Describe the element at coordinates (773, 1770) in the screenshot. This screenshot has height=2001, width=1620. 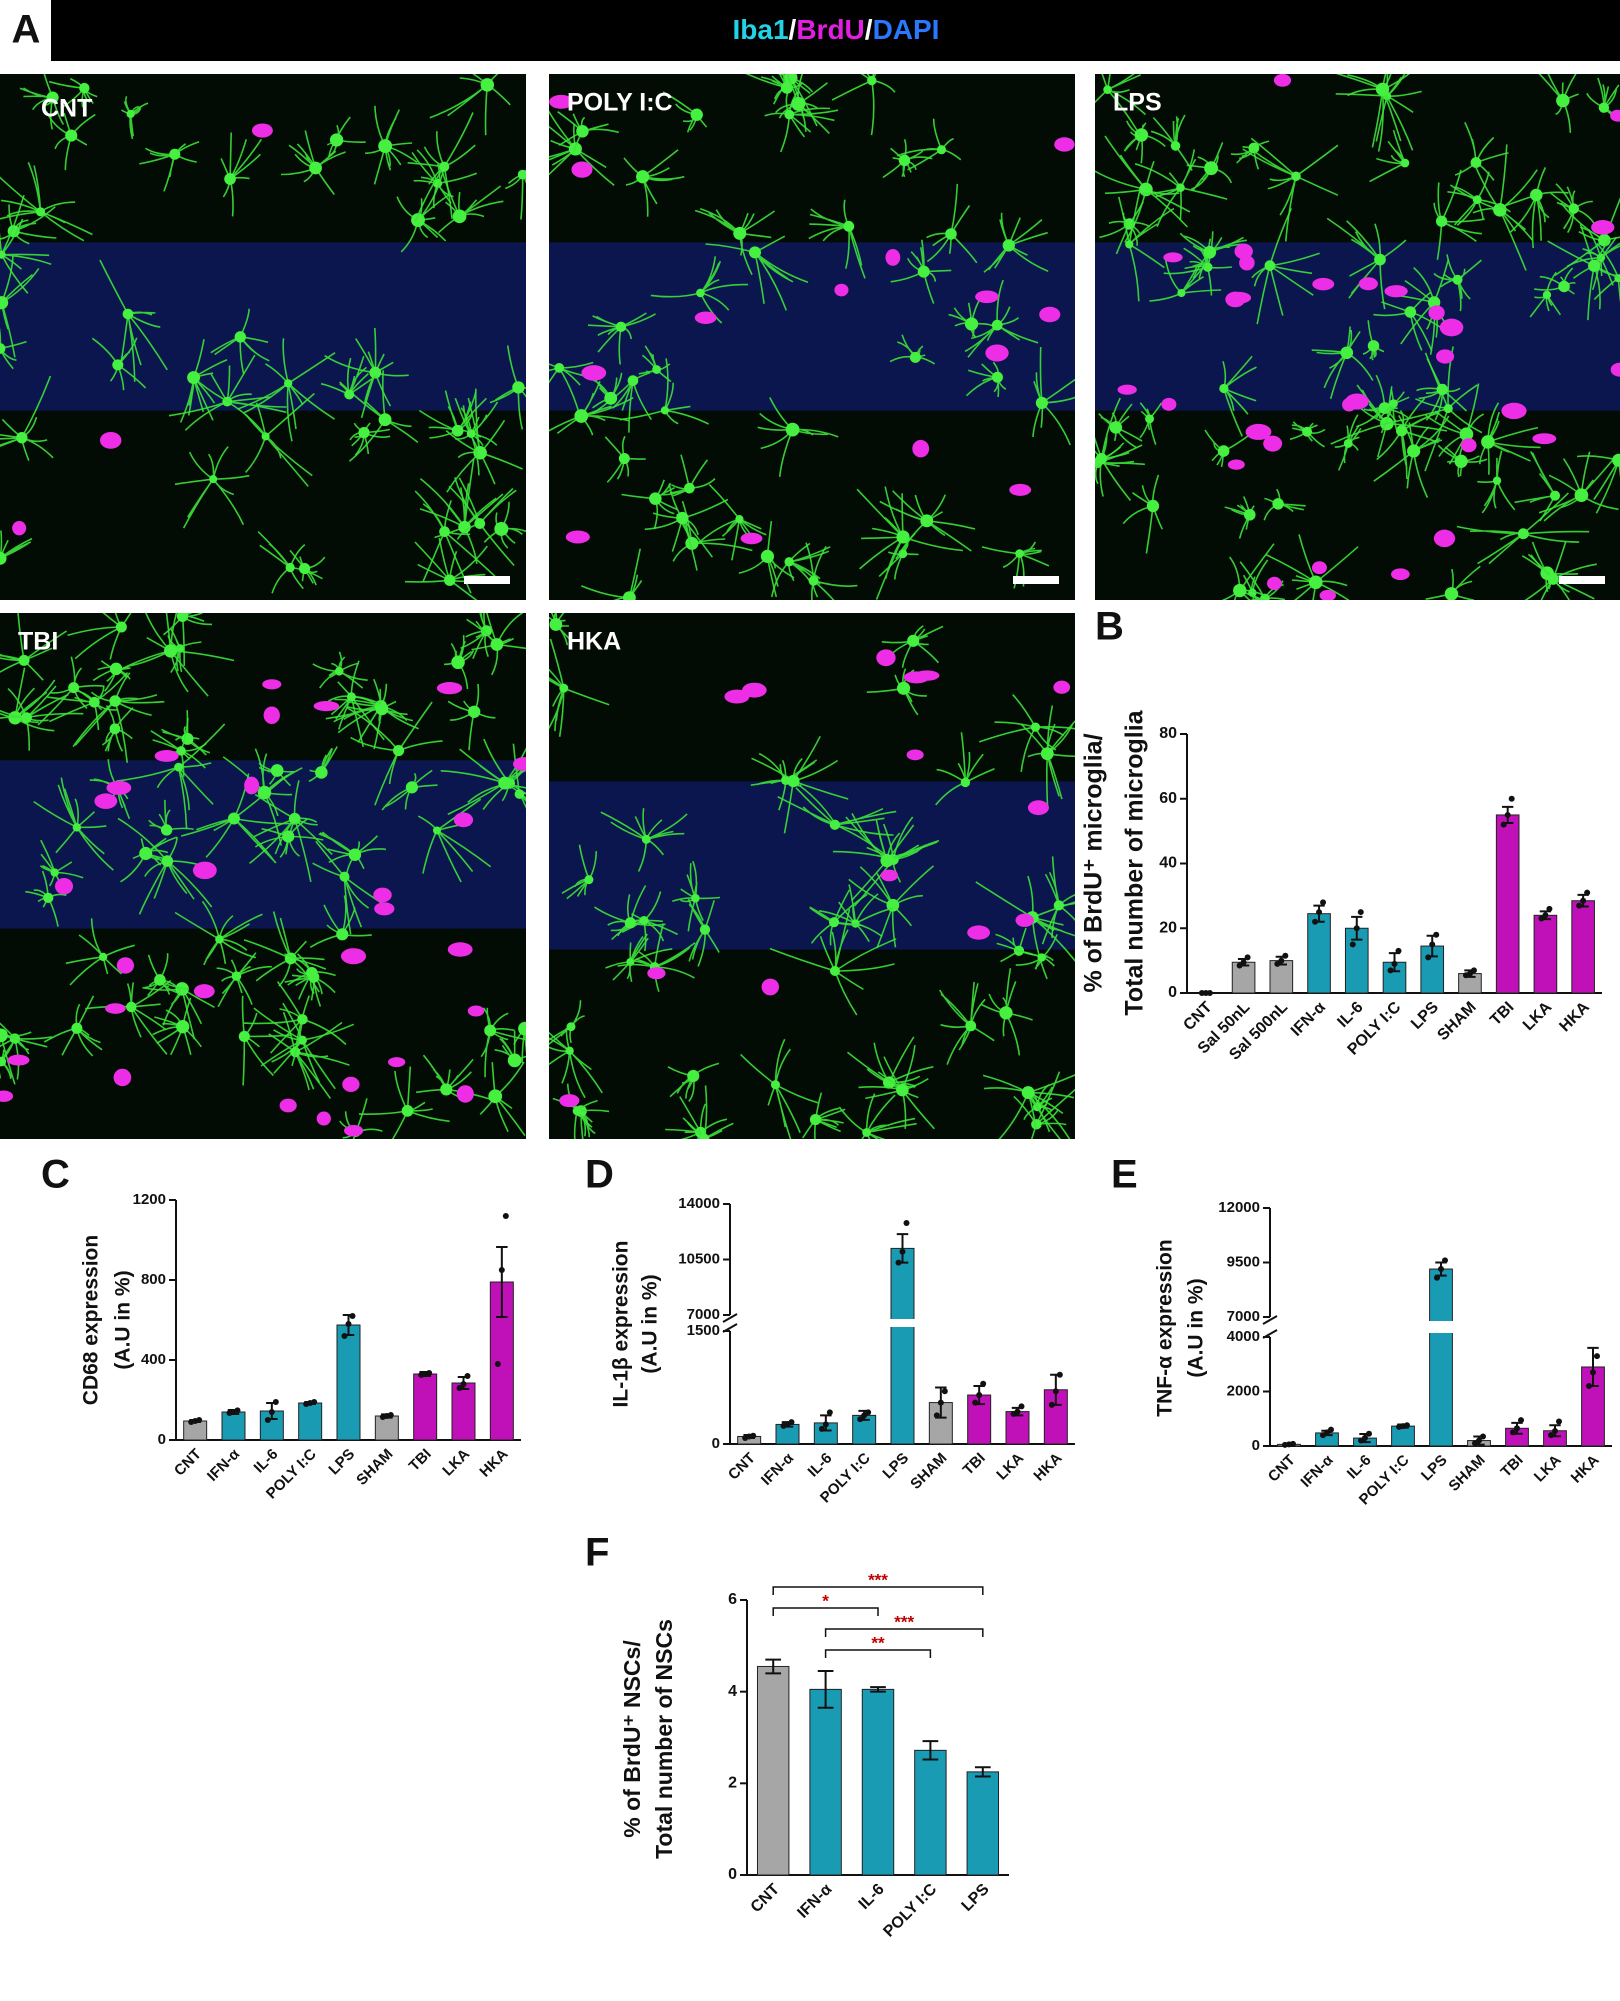
I see `bar` at that location.